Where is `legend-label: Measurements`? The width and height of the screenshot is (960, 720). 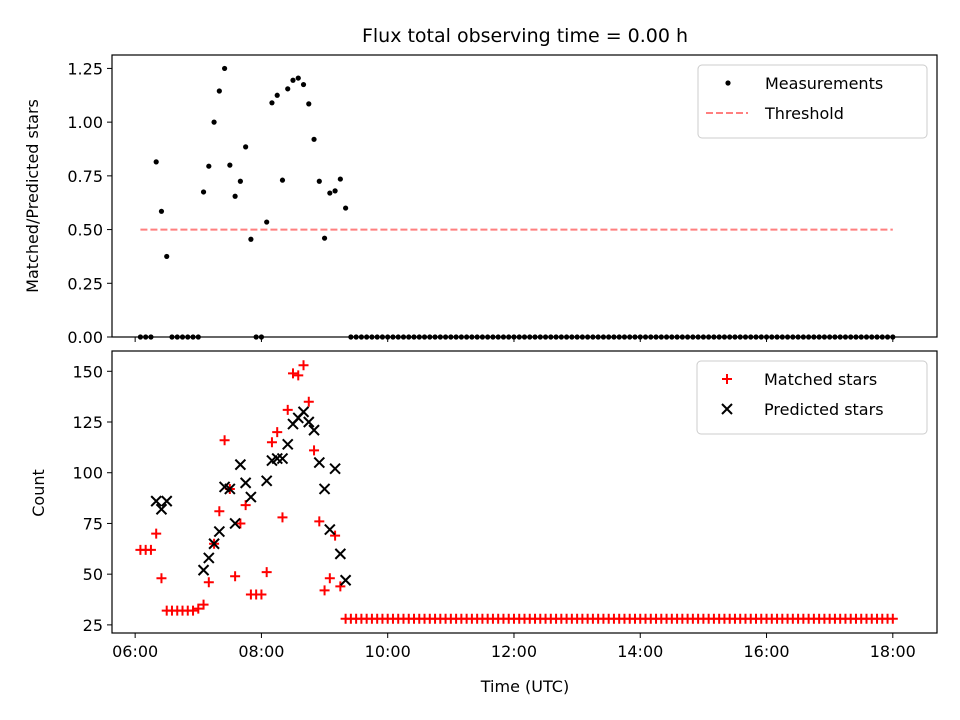
legend-label: Measurements is located at coordinates (824, 83).